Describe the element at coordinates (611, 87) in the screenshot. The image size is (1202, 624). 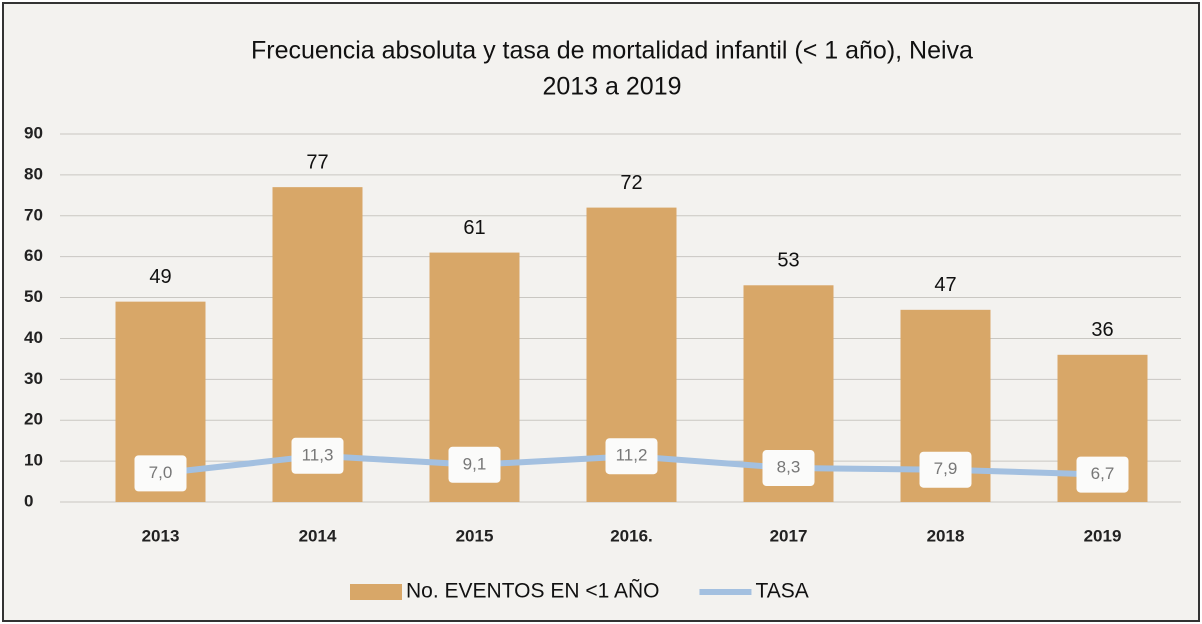
I see `chart-title: 2013 a 2019` at that location.